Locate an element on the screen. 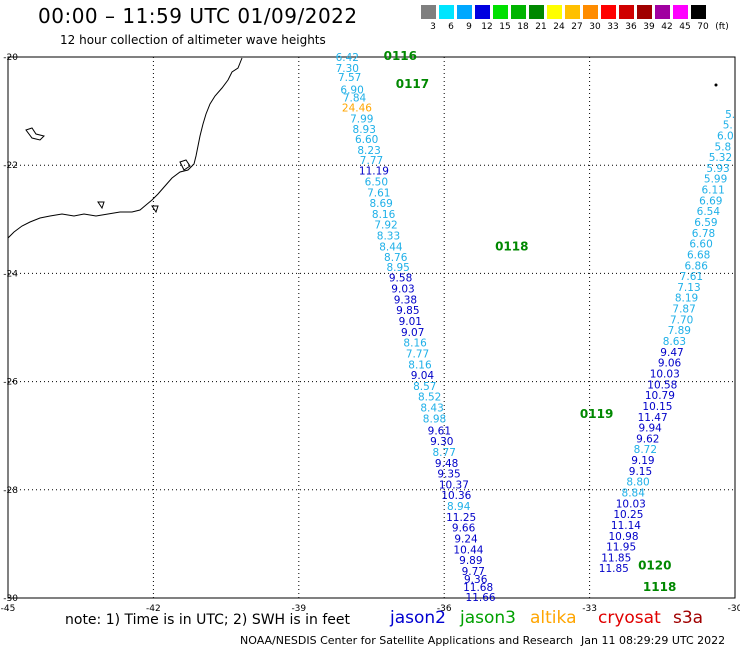  wave-height-value: 9.48 is located at coordinates (446, 464).